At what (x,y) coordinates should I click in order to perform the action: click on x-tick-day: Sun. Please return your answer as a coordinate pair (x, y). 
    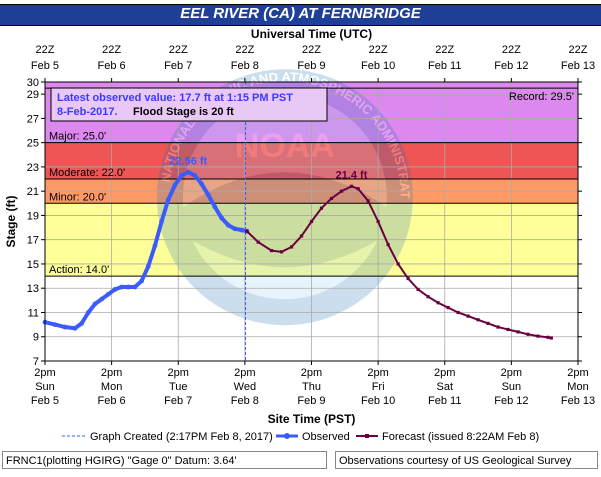
    Looking at the image, I should click on (512, 387).